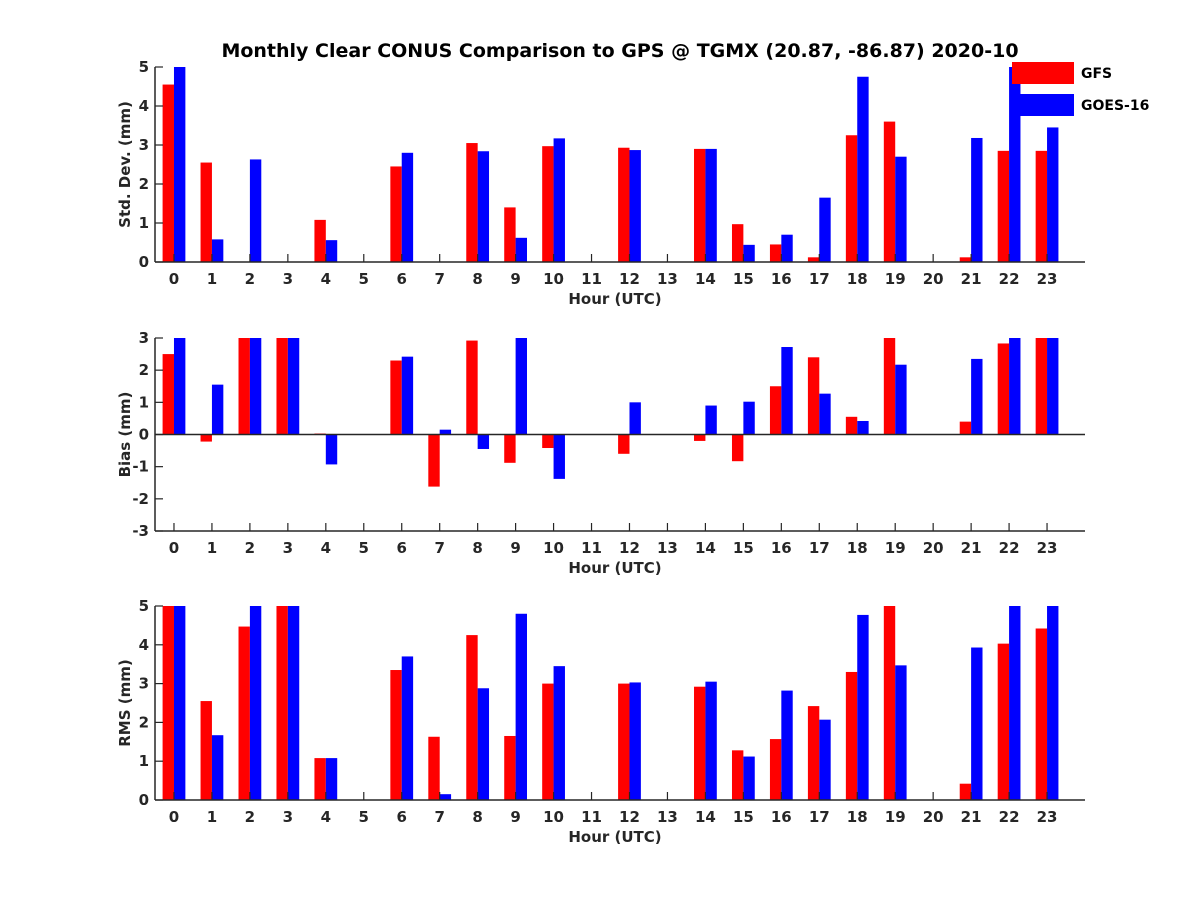  Describe the element at coordinates (705, 817) in the screenshot. I see `x-tick-label: 14` at that location.